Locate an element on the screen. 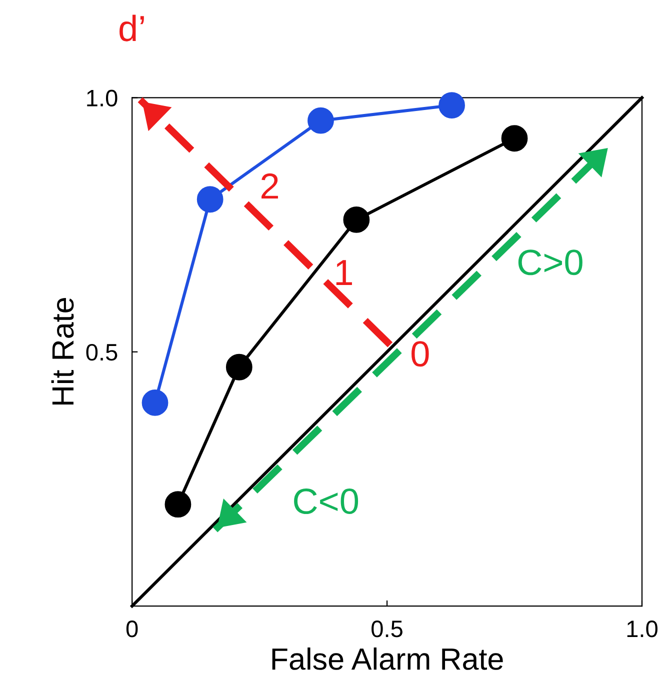 This screenshot has width=667, height=693. x-tick-label: 0 is located at coordinates (132, 629).